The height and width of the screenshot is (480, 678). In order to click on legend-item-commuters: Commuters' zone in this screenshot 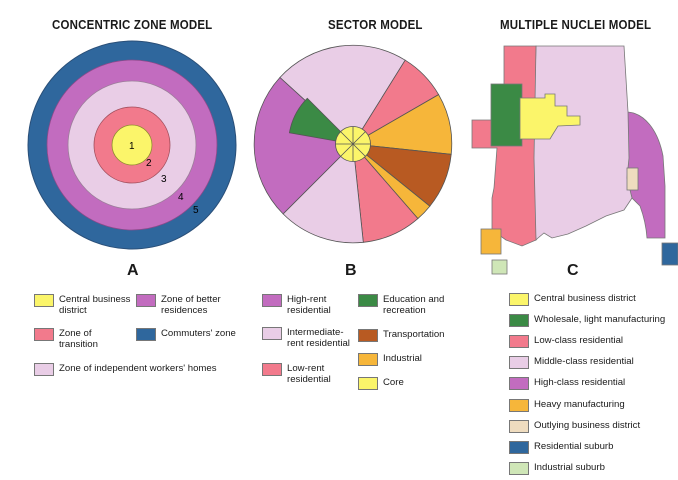, I will do `click(186, 334)`.